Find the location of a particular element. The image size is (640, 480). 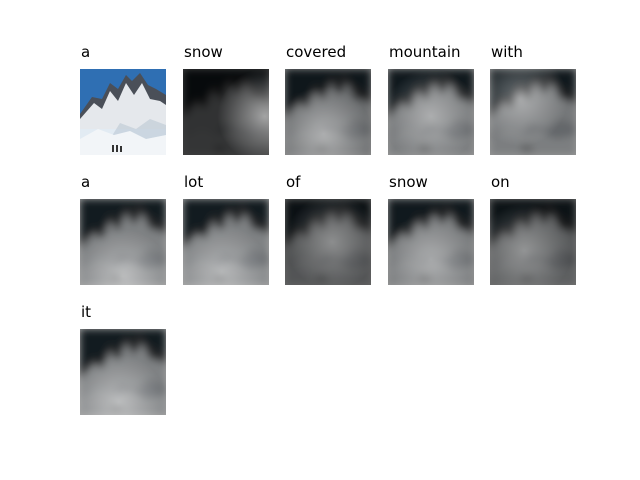

word-label: lot is located at coordinates (193, 182).